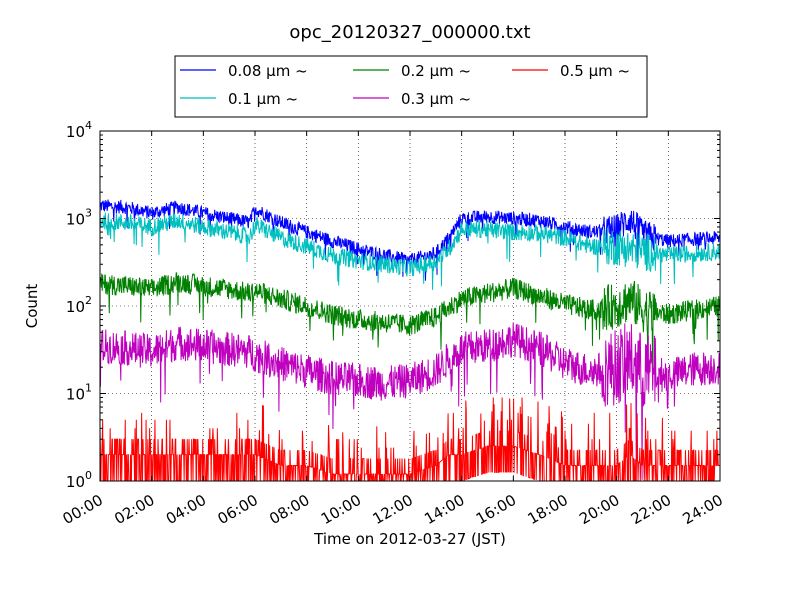  What do you see at coordinates (444, 509) in the screenshot?
I see `x-tick-label: 14:00` at bounding box center [444, 509].